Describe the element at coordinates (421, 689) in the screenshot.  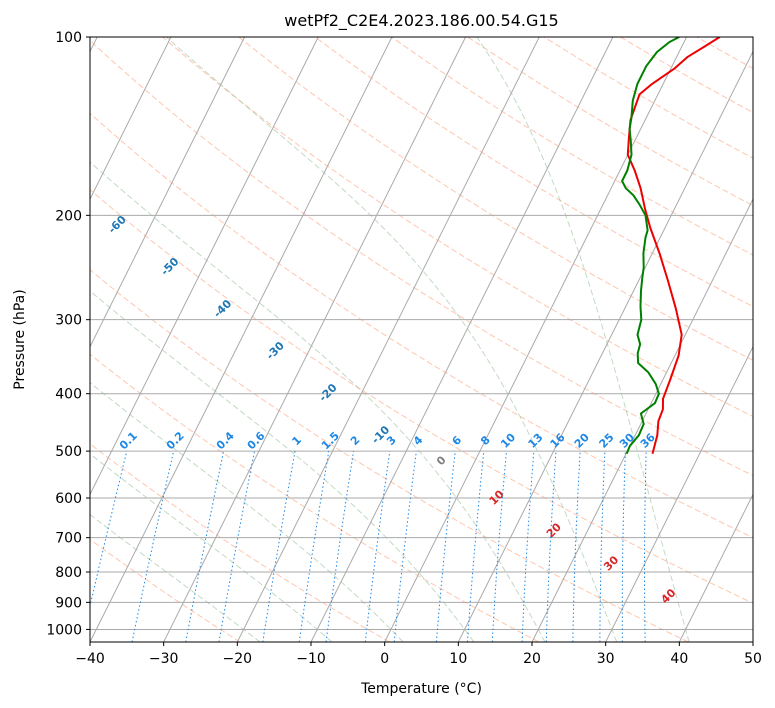
I see `x-axis-label: Temperature (°C)` at that location.